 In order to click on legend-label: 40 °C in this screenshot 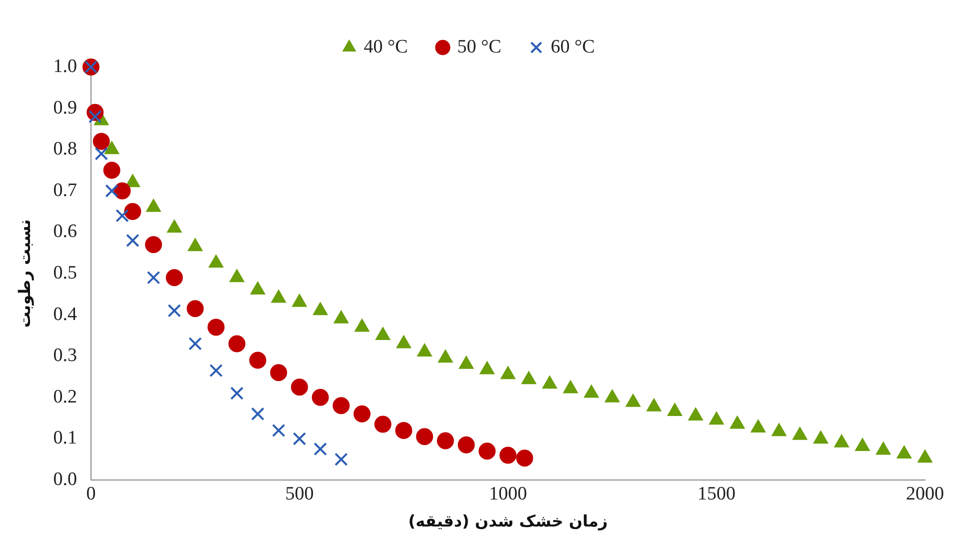, I will do `click(386, 47)`.